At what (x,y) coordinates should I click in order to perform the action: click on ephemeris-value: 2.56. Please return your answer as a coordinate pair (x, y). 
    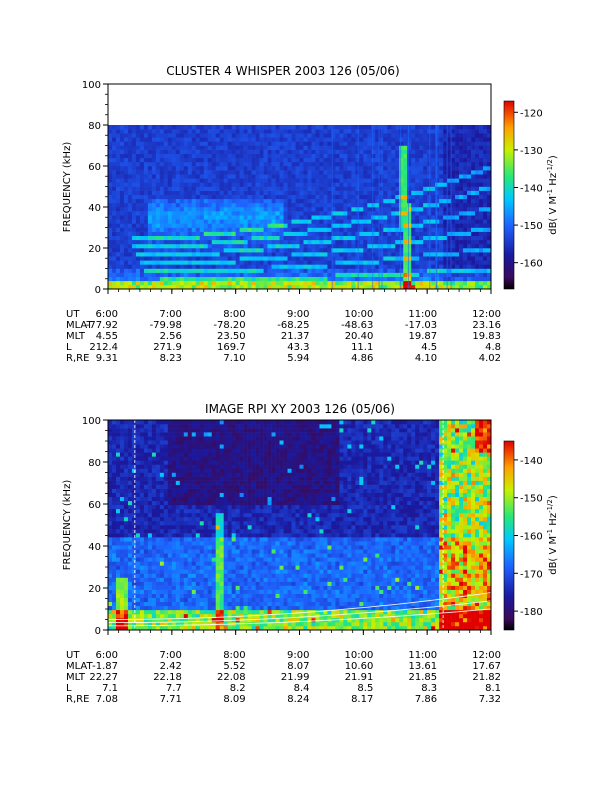
    Looking at the image, I should click on (171, 336).